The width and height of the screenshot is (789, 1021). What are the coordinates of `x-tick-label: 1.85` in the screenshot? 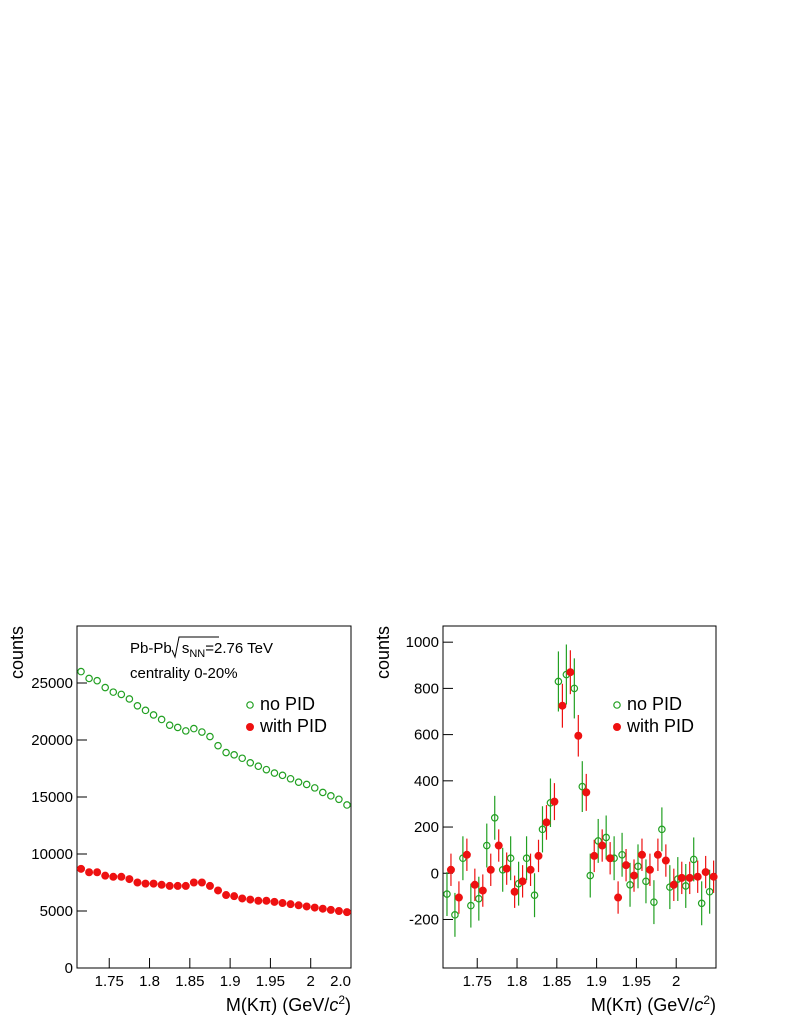 It's located at (189, 981).